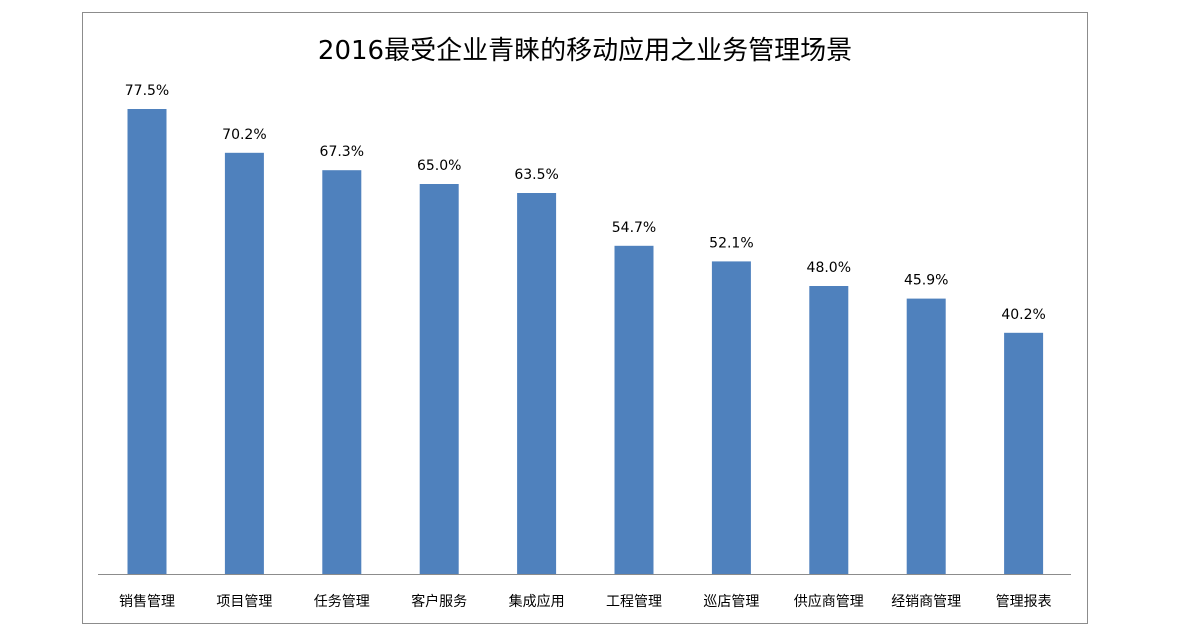  Describe the element at coordinates (634, 602) in the screenshot. I see `category-label-5: 工程管理` at that location.